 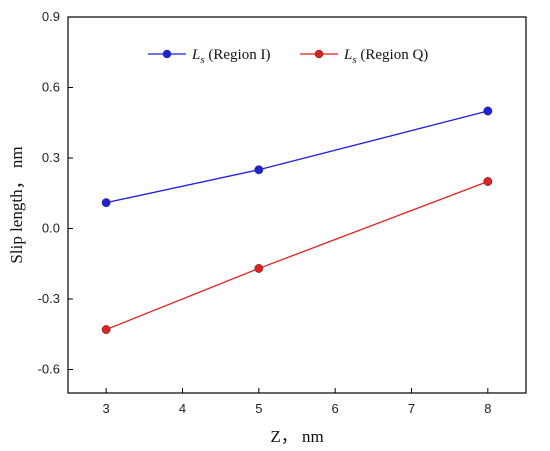 What do you see at coordinates (51, 16) in the screenshot?
I see `y-tick-label: 0.9` at bounding box center [51, 16].